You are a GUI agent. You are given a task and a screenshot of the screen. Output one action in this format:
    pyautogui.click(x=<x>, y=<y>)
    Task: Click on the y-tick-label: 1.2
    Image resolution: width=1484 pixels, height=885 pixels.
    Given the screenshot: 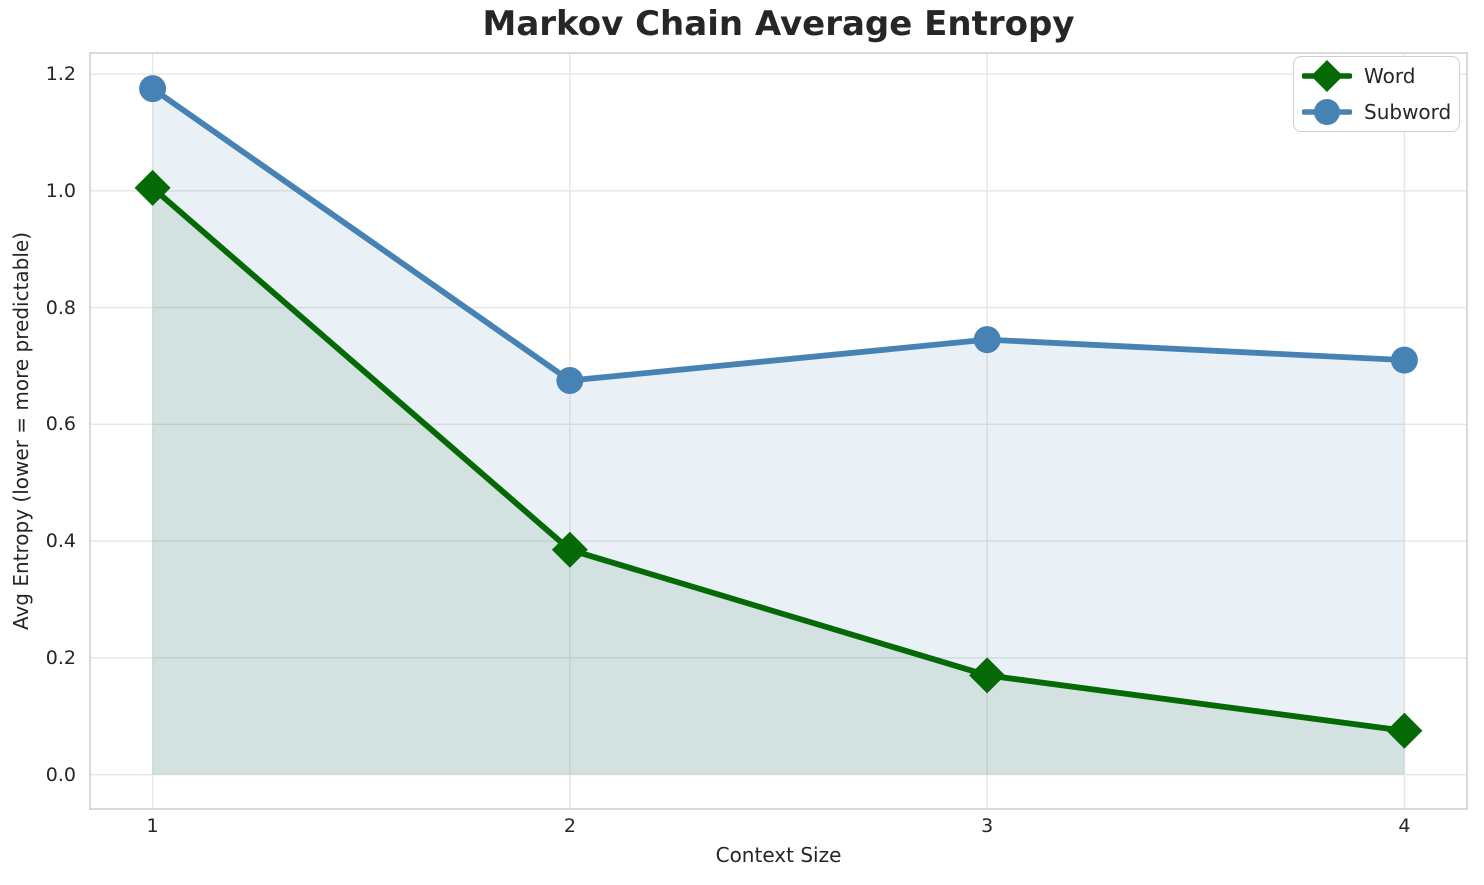 What is the action you would take?
    pyautogui.click(x=60, y=74)
    